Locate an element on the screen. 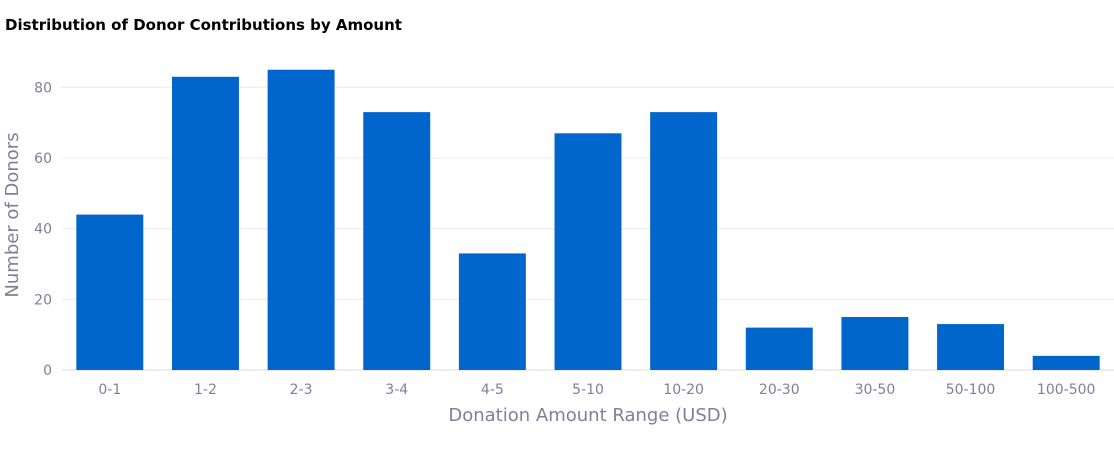 This screenshot has width=1114, height=450. y-axis-ticks: 0 20 40 60 80 is located at coordinates (43, 229).